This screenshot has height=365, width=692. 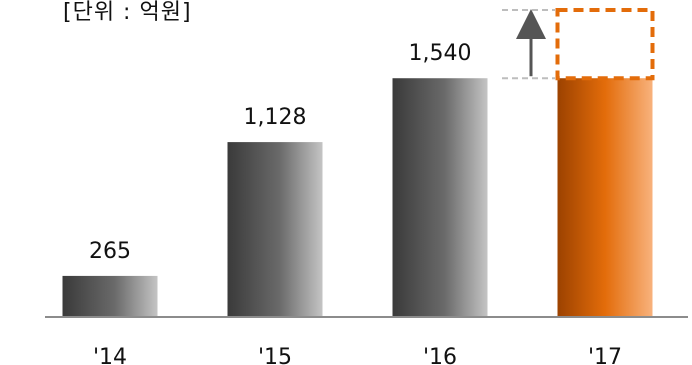 I want to click on value-label: 1,540, so click(x=440, y=53).